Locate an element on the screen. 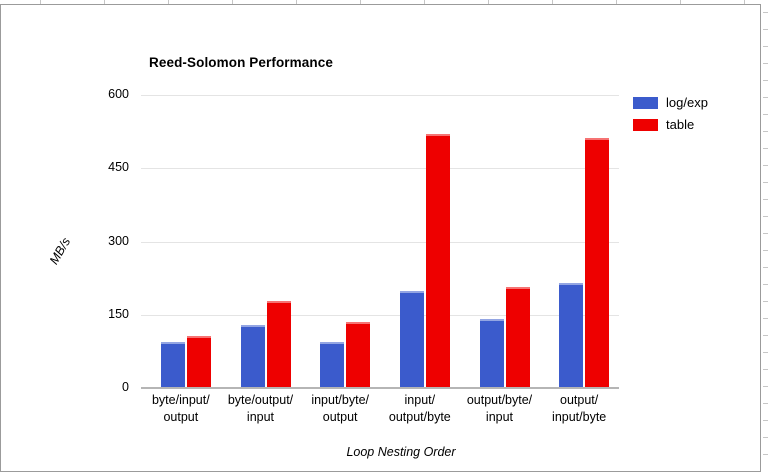 The height and width of the screenshot is (476, 768). bar-table-byte-output-input is located at coordinates (278, 343).